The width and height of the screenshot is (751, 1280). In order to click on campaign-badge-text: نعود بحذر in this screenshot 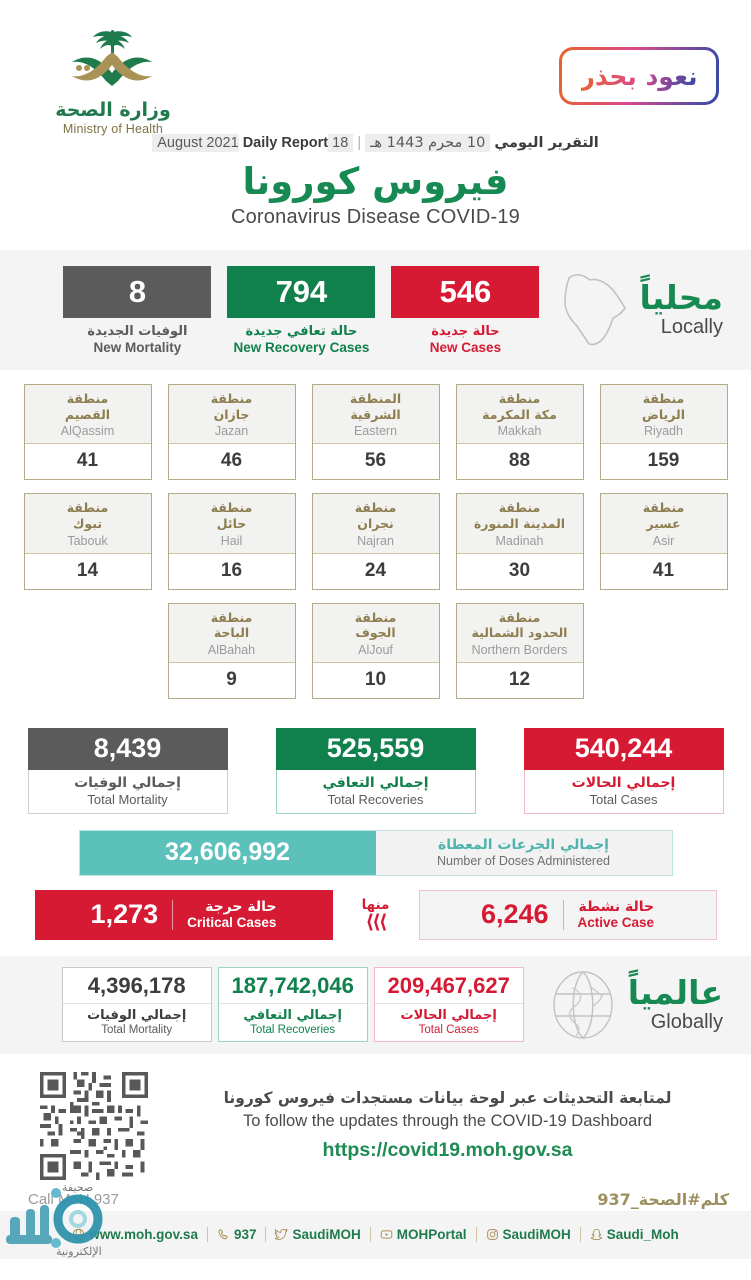, I will do `click(639, 76)`.